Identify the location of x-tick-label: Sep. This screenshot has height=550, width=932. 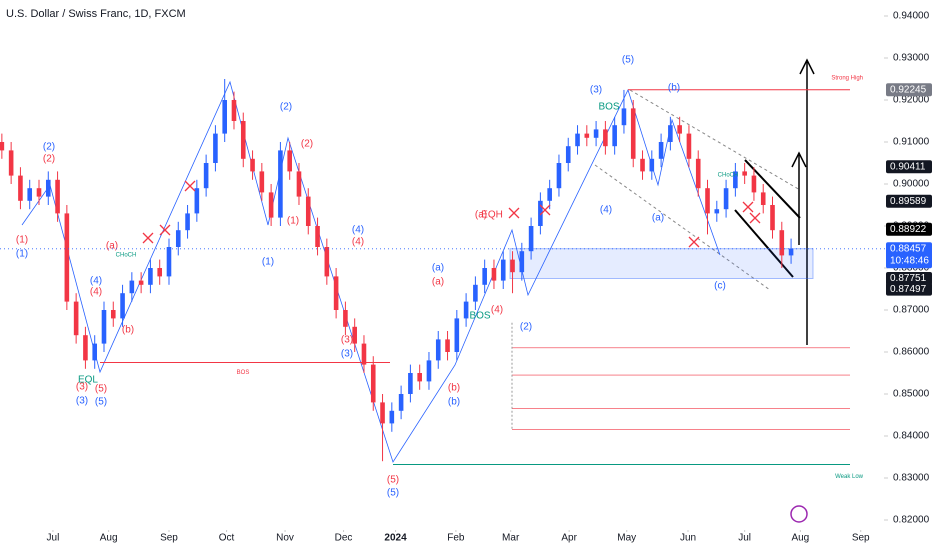
(169, 538).